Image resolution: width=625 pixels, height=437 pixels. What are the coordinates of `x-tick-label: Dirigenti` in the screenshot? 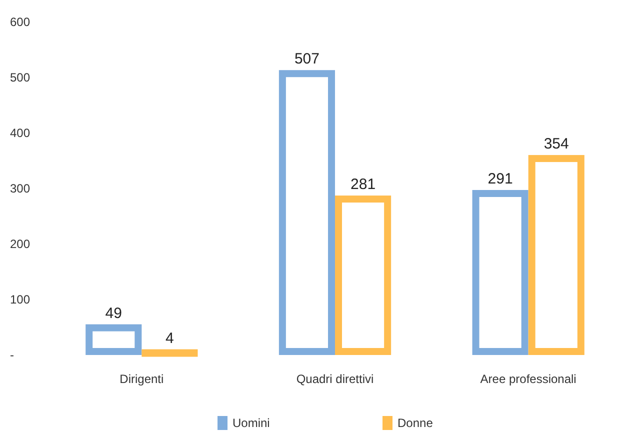 It's located at (142, 379).